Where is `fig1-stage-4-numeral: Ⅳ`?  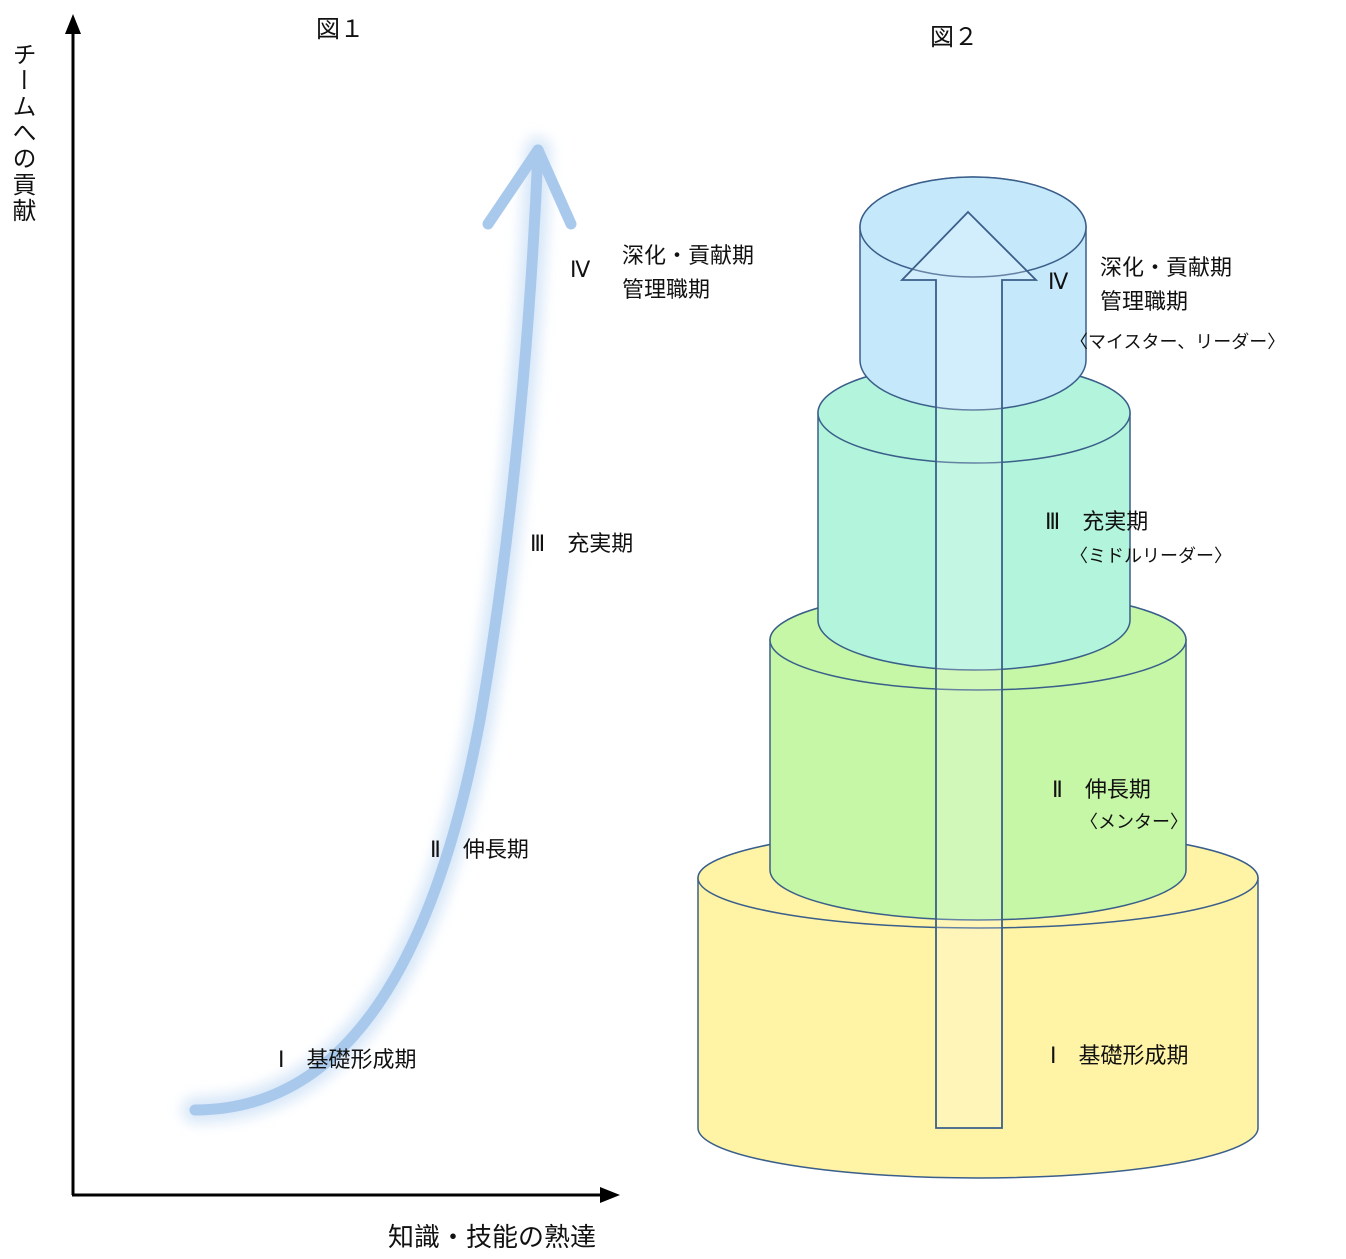
fig1-stage-4-numeral: Ⅳ is located at coordinates (580, 270).